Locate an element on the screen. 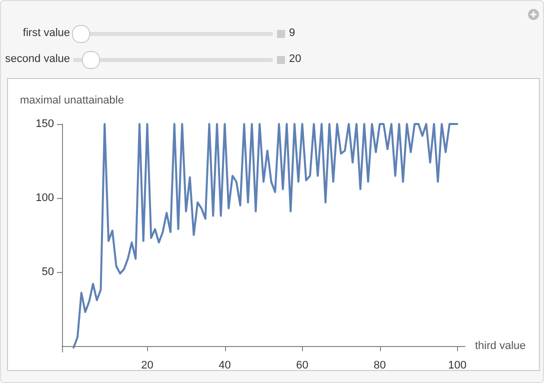  x-tick-label: 40 is located at coordinates (224, 366).